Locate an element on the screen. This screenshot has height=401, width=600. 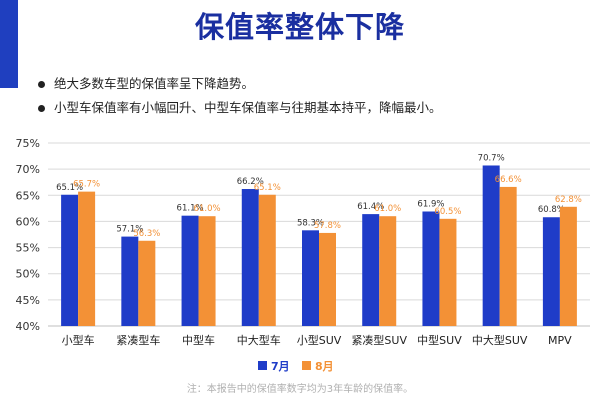
y-tick-label: 70% is located at coordinates (28, 169).